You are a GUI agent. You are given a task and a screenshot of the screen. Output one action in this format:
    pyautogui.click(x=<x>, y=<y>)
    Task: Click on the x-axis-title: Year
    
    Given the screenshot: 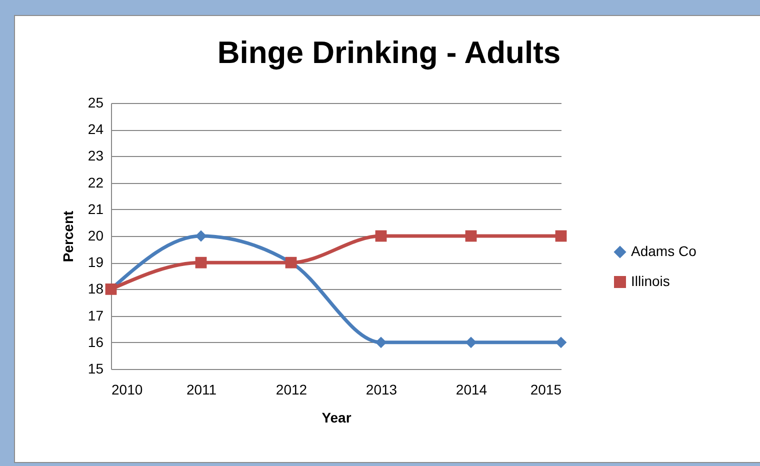 What is the action you would take?
    pyautogui.click(x=337, y=418)
    